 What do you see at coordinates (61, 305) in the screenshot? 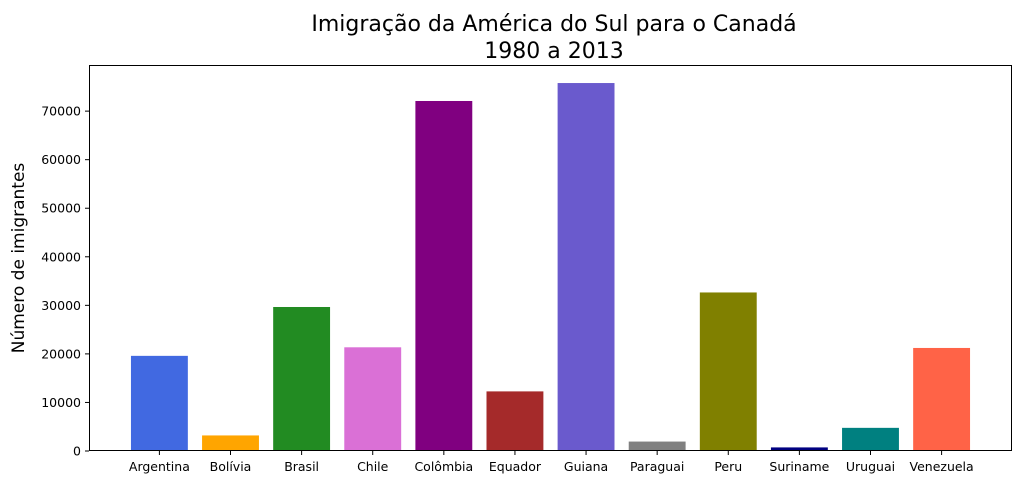
I see `y-tick-label: 30000` at bounding box center [61, 305].